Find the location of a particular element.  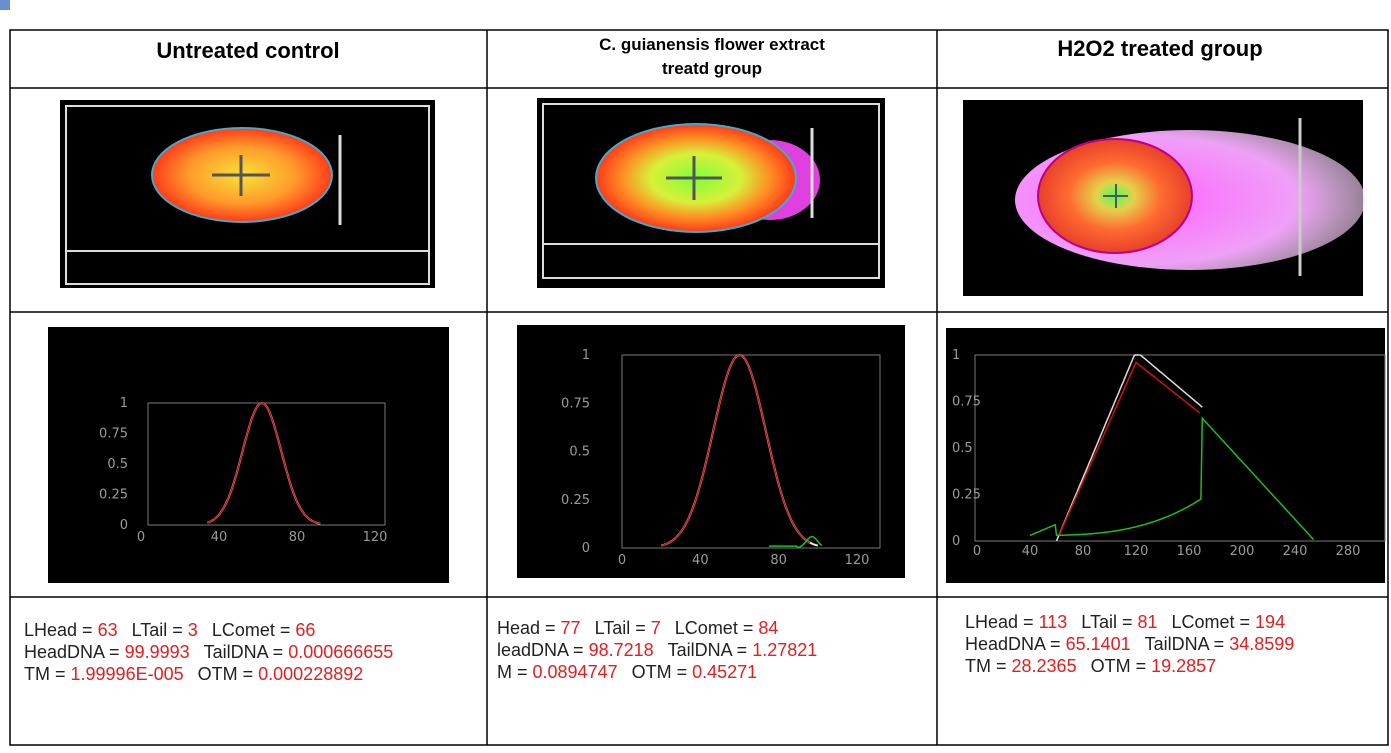

measurement-value: 113 is located at coordinates (1053, 622).